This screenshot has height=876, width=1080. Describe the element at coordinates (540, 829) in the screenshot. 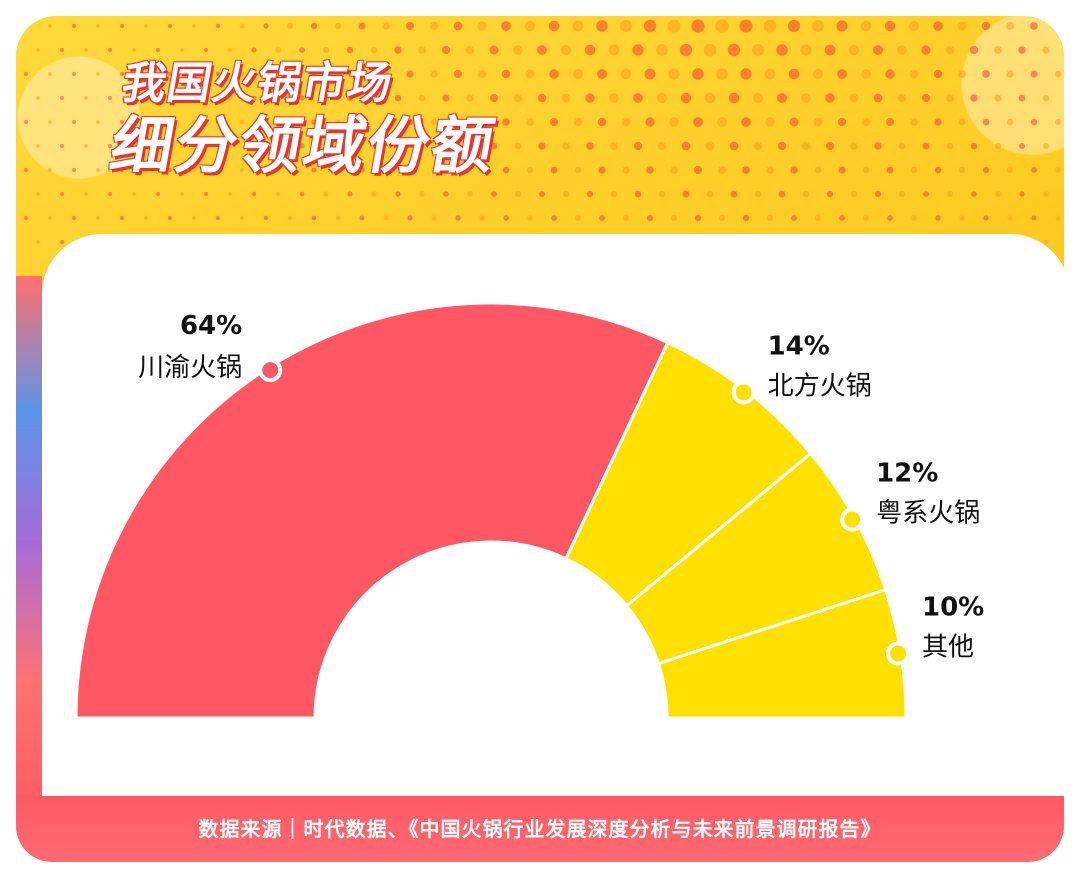

I see `source-note: 数据来源｜时代数据、《中国火锅行业发展深度分析与未来前景调研报告》` at that location.